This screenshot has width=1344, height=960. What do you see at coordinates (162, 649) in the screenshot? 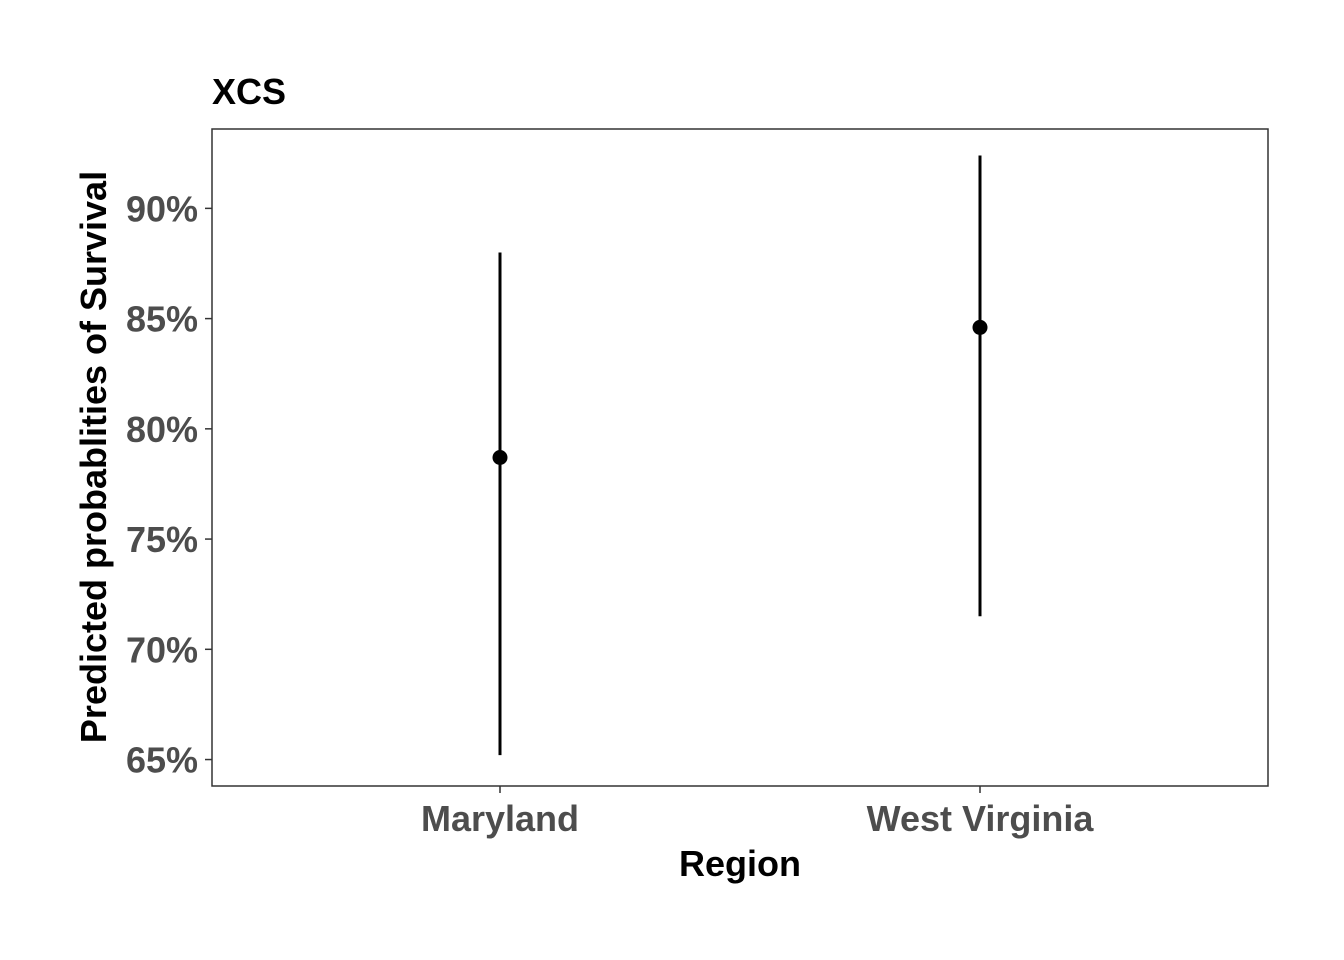
I see `y-tick-label: 70%` at bounding box center [162, 649].